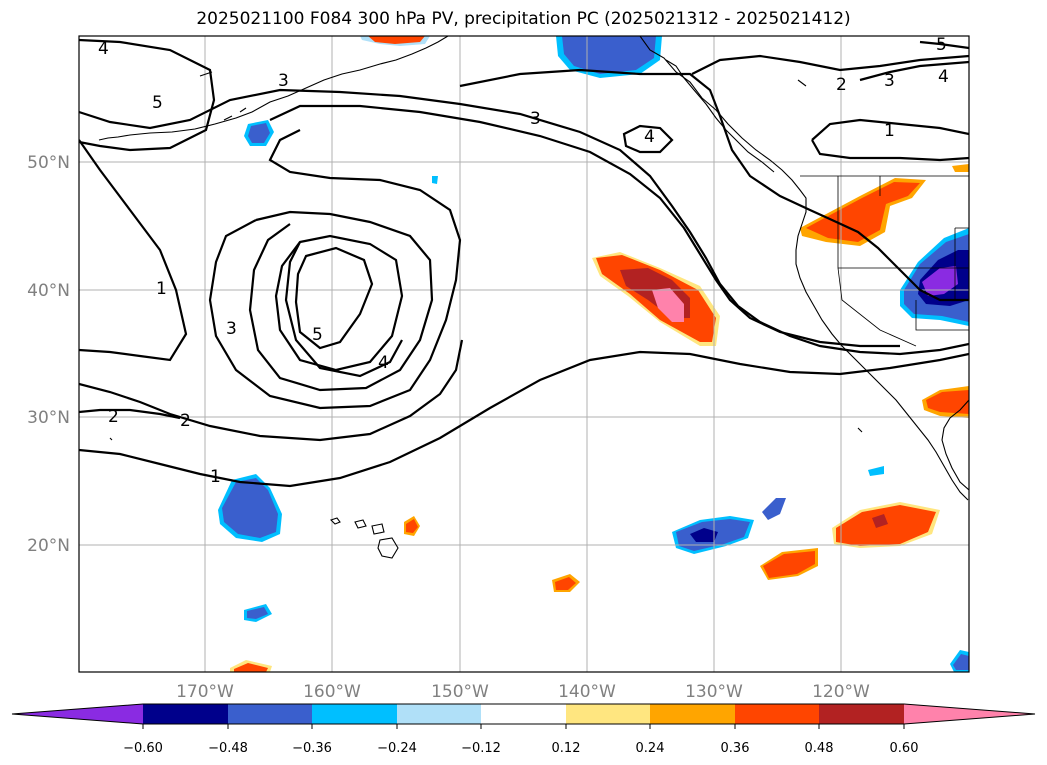 Image resolution: width=1047 pixels, height=765 pixels. I want to click on lat-label-50n: 50°N, so click(48, 163).